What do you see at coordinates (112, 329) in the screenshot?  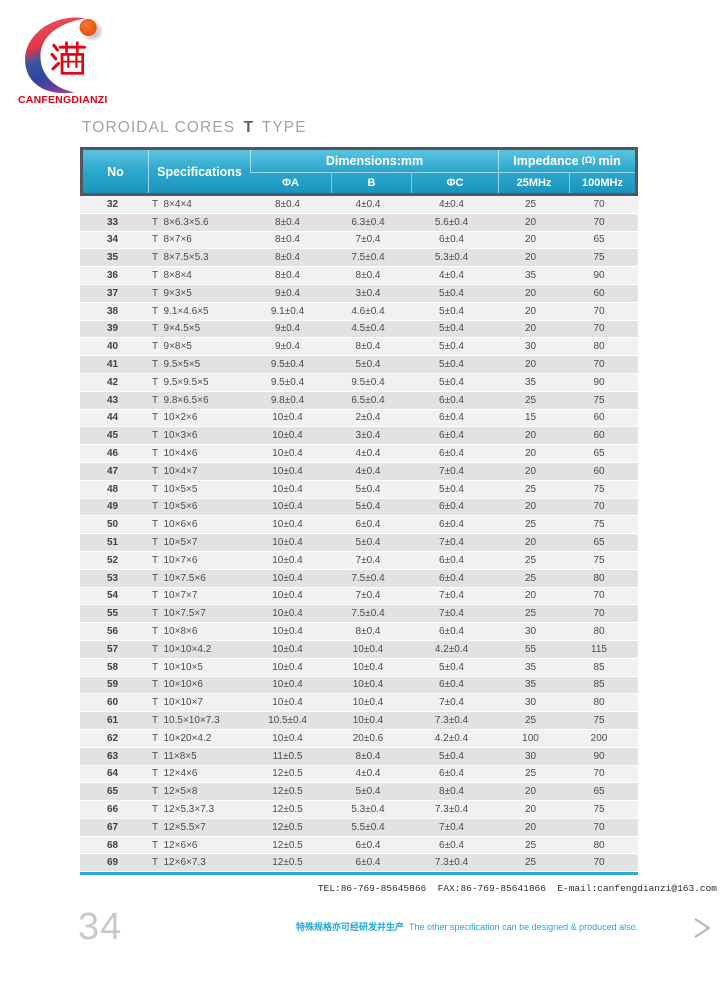 I see `row-no: 39` at bounding box center [112, 329].